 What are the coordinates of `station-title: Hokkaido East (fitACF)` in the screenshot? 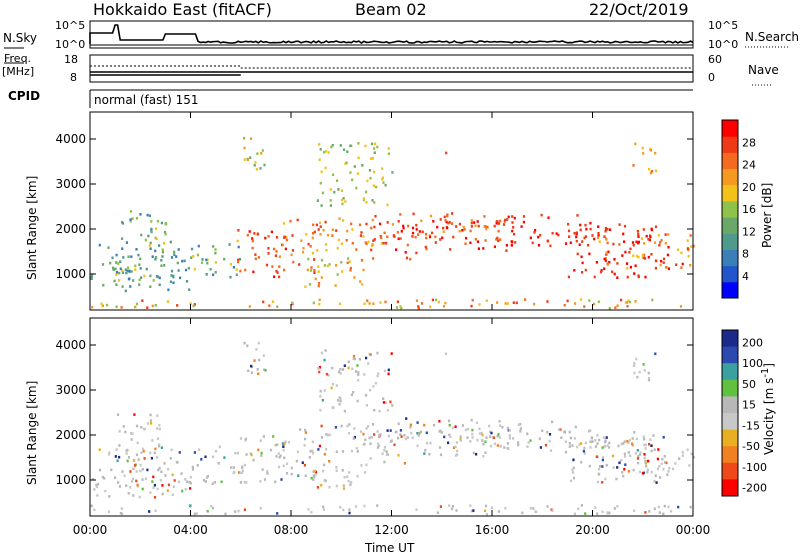 It's located at (182, 9).